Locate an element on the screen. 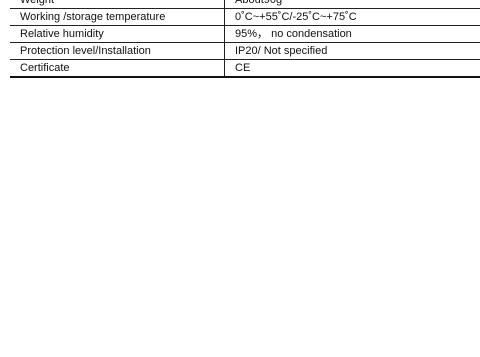 This screenshot has height=357, width=480. param-value-temperature: 0˚C~+55˚C/-25˚C~+75˚C is located at coordinates (352, 17).